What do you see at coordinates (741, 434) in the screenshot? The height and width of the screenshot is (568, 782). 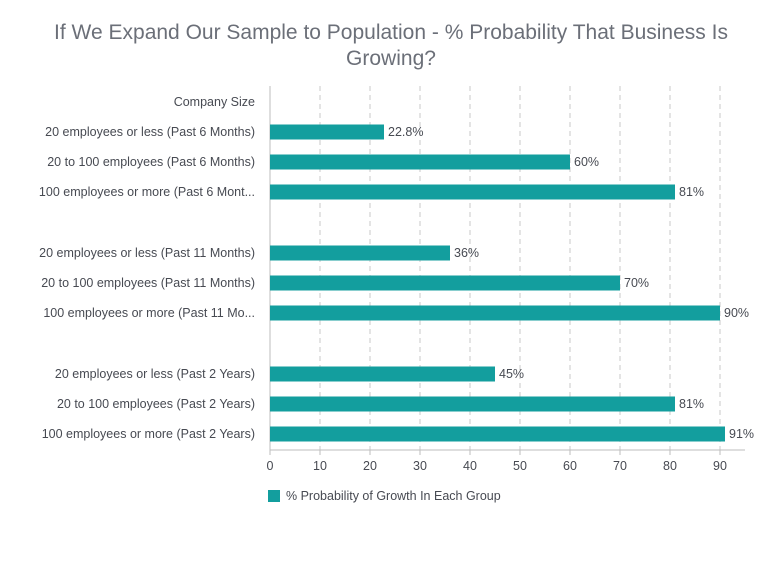 I see `data-label: 91%` at bounding box center [741, 434].